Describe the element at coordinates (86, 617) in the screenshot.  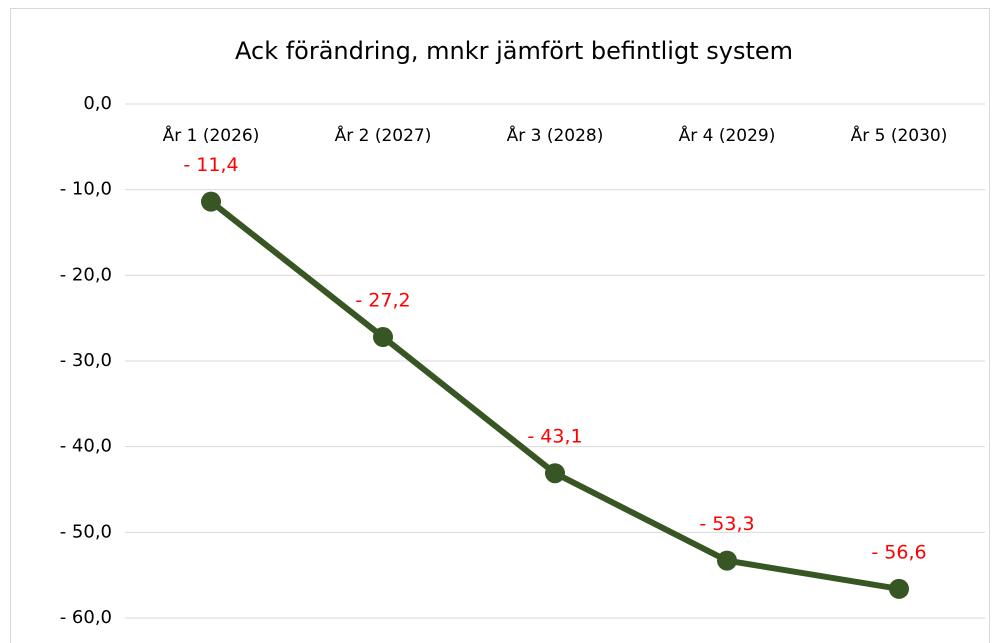
I see `y-tick-label: - 60,0` at that location.